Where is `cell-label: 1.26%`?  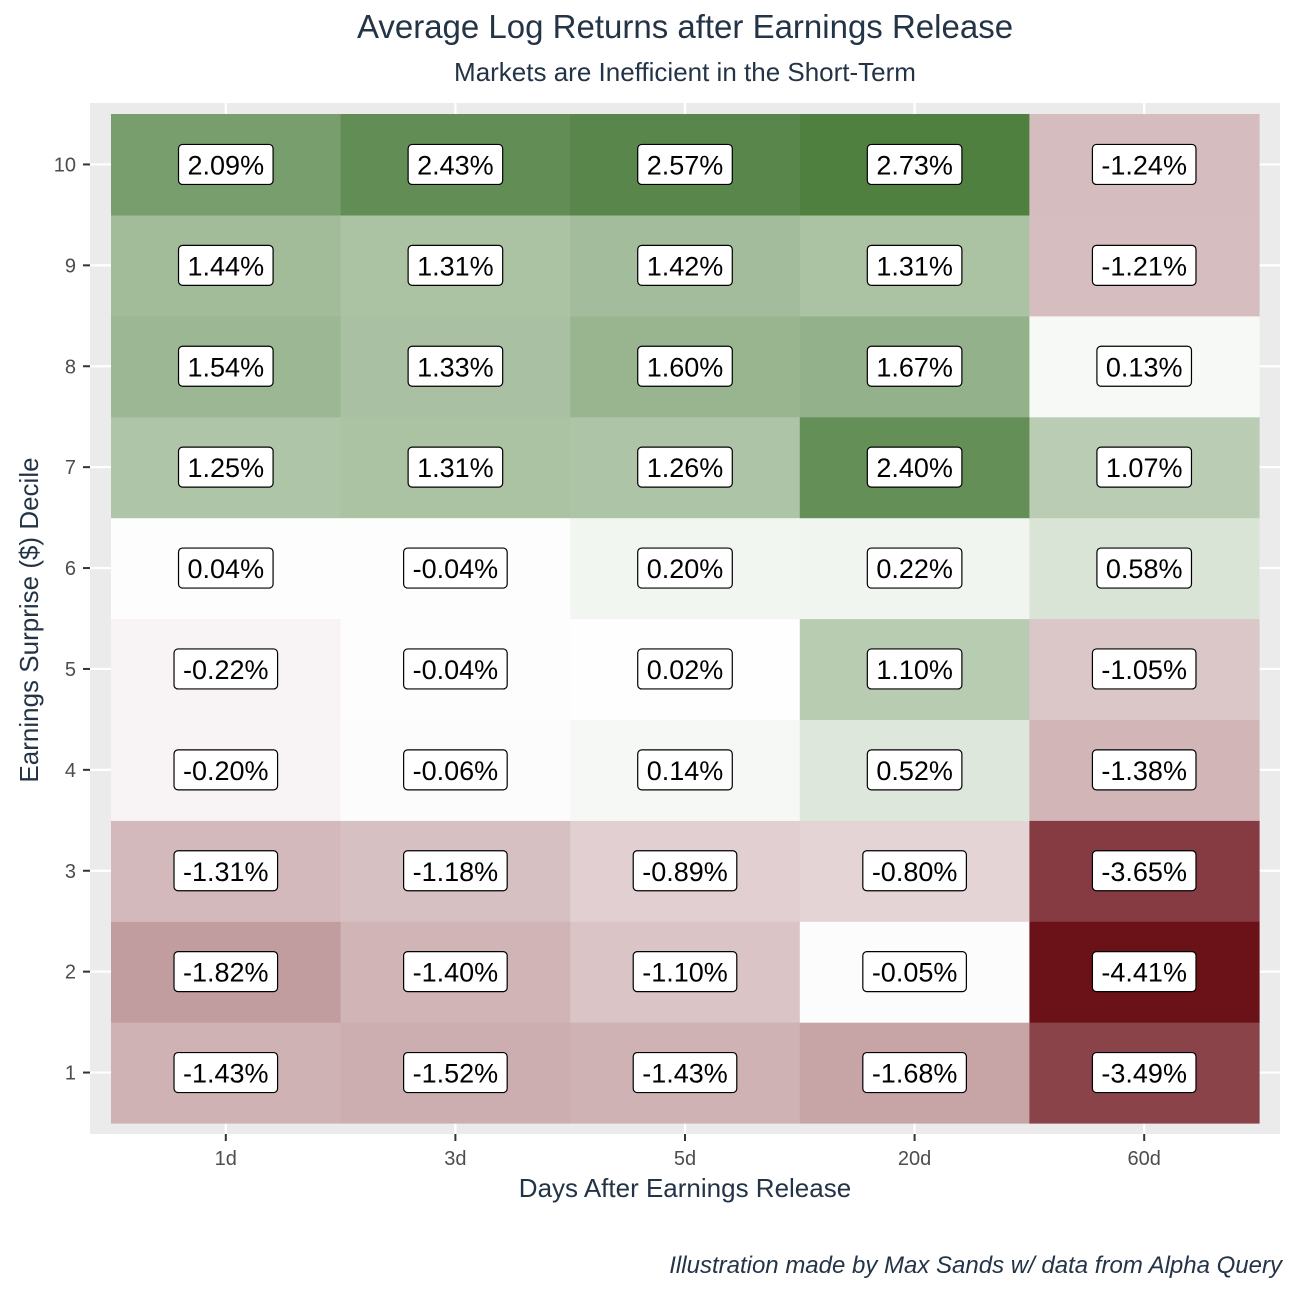 cell-label: 1.26% is located at coordinates (685, 468).